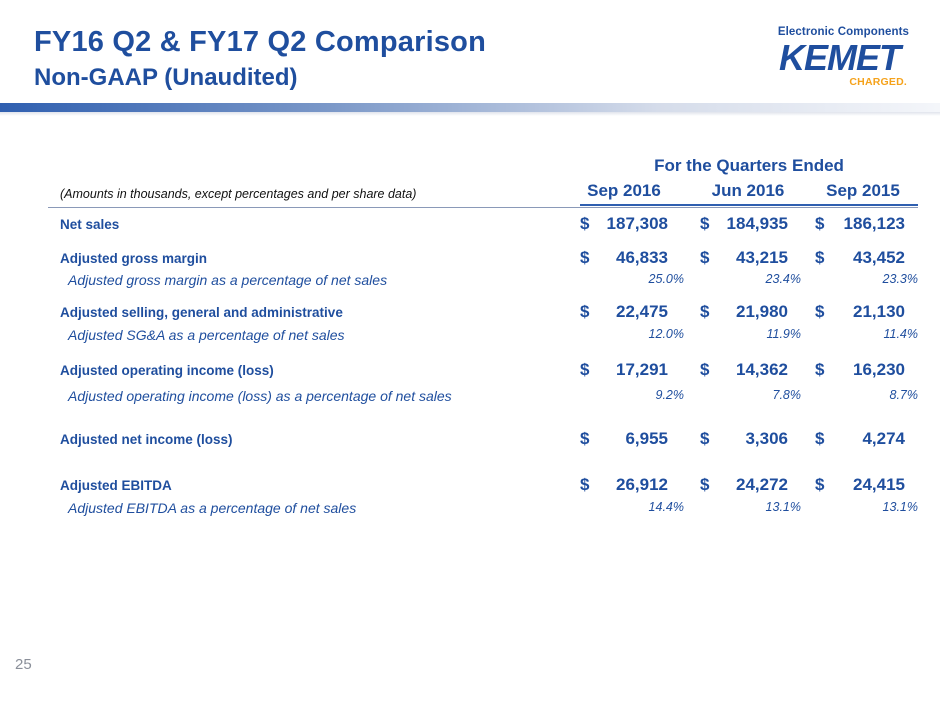 Image resolution: width=940 pixels, height=705 pixels. Describe the element at coordinates (749, 165) in the screenshot. I see `table-group-header: For the Quarters Ended` at that location.